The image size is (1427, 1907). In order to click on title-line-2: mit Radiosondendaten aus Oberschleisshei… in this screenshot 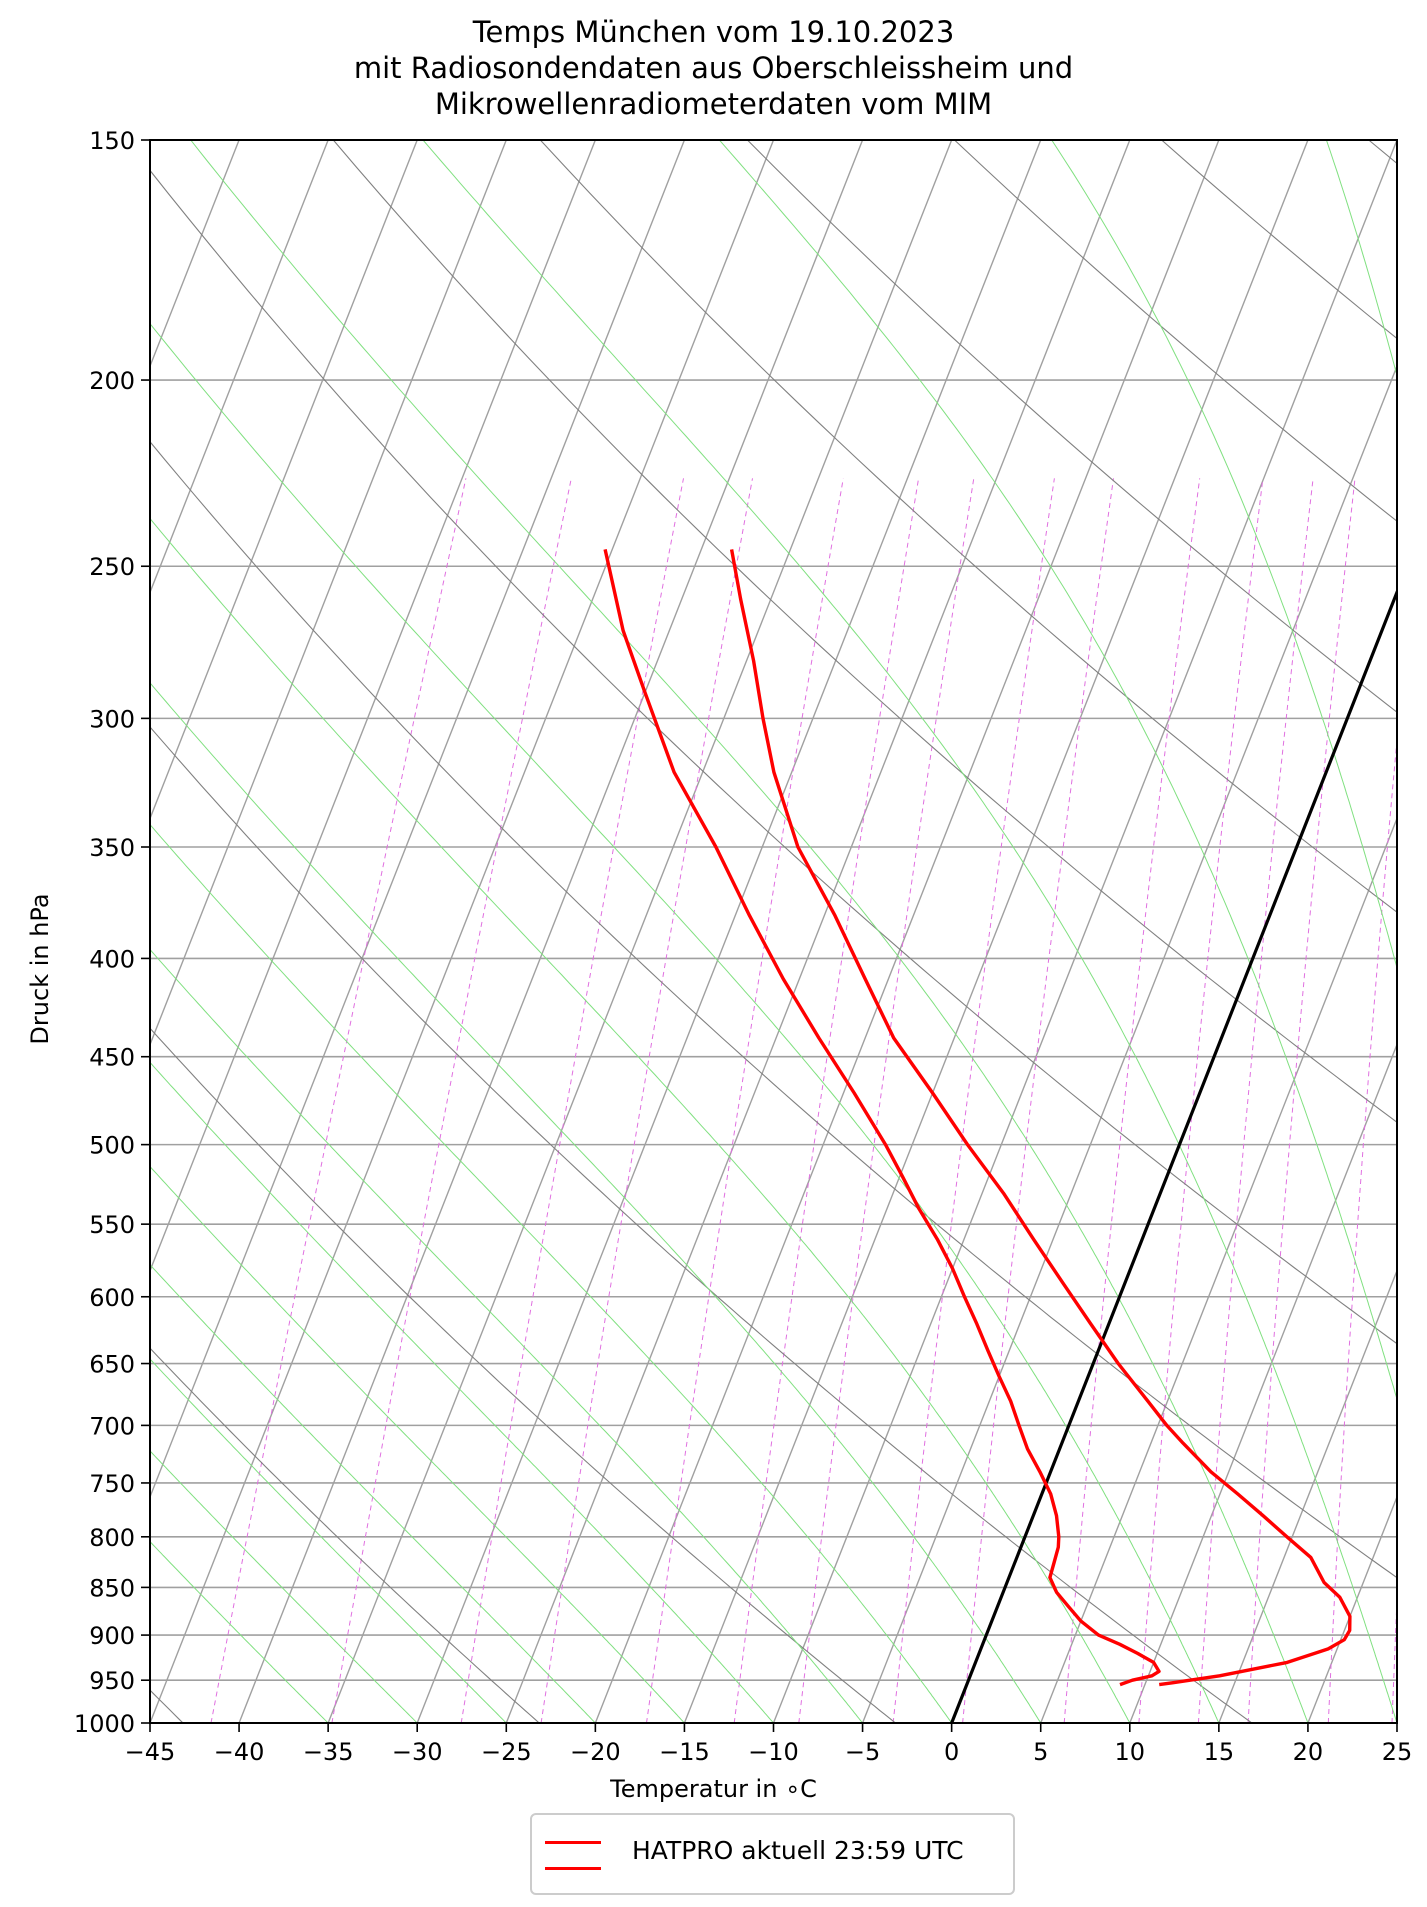, I will do `click(713, 68)`.